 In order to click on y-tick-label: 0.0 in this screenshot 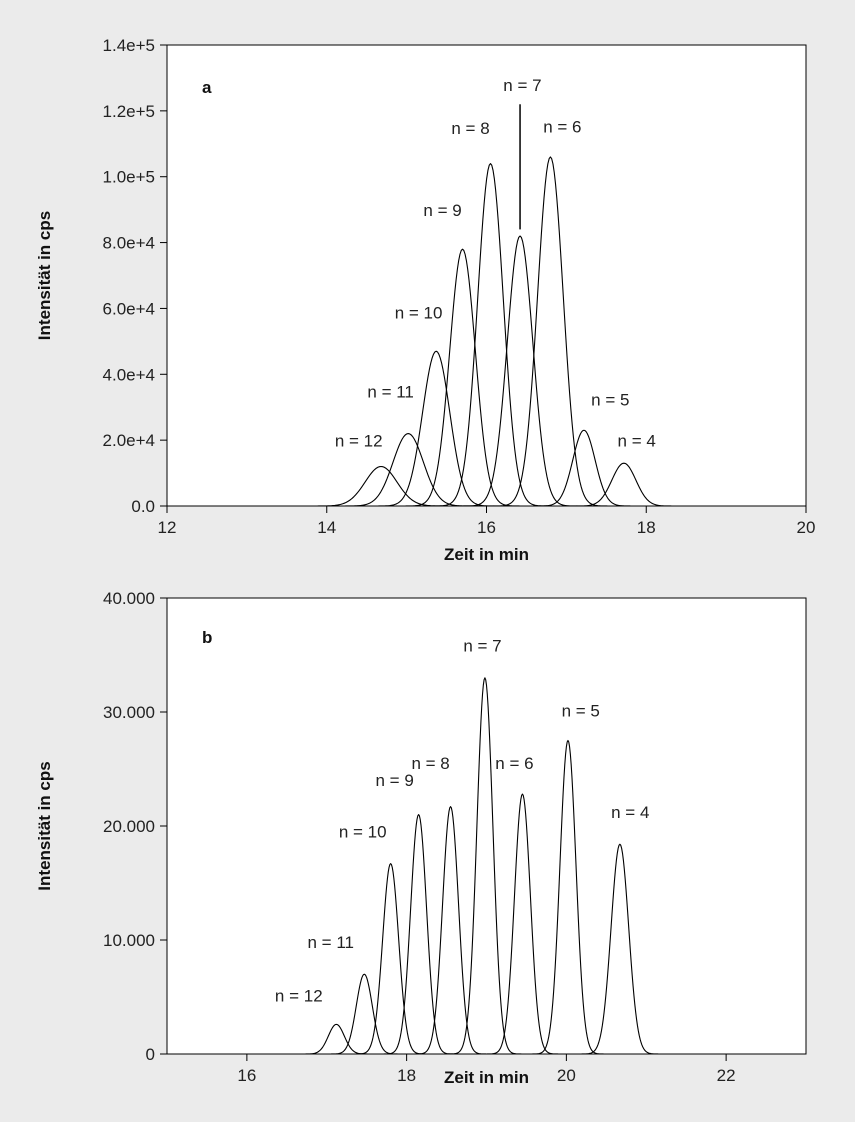, I will do `click(143, 506)`.